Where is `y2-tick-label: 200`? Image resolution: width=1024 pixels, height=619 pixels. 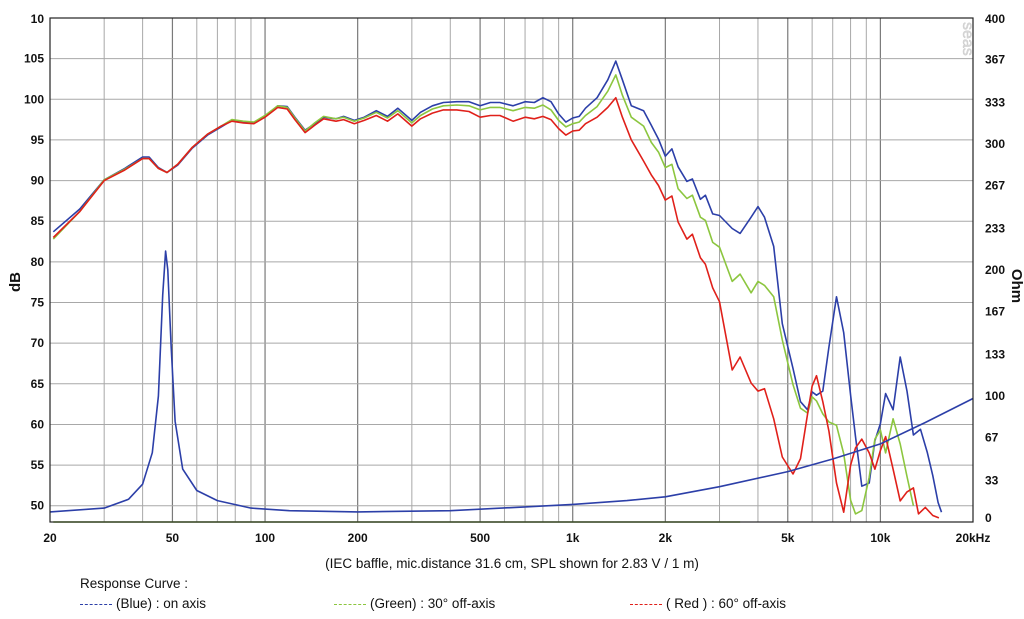
y2-tick-label: 200 is located at coordinates (995, 270).